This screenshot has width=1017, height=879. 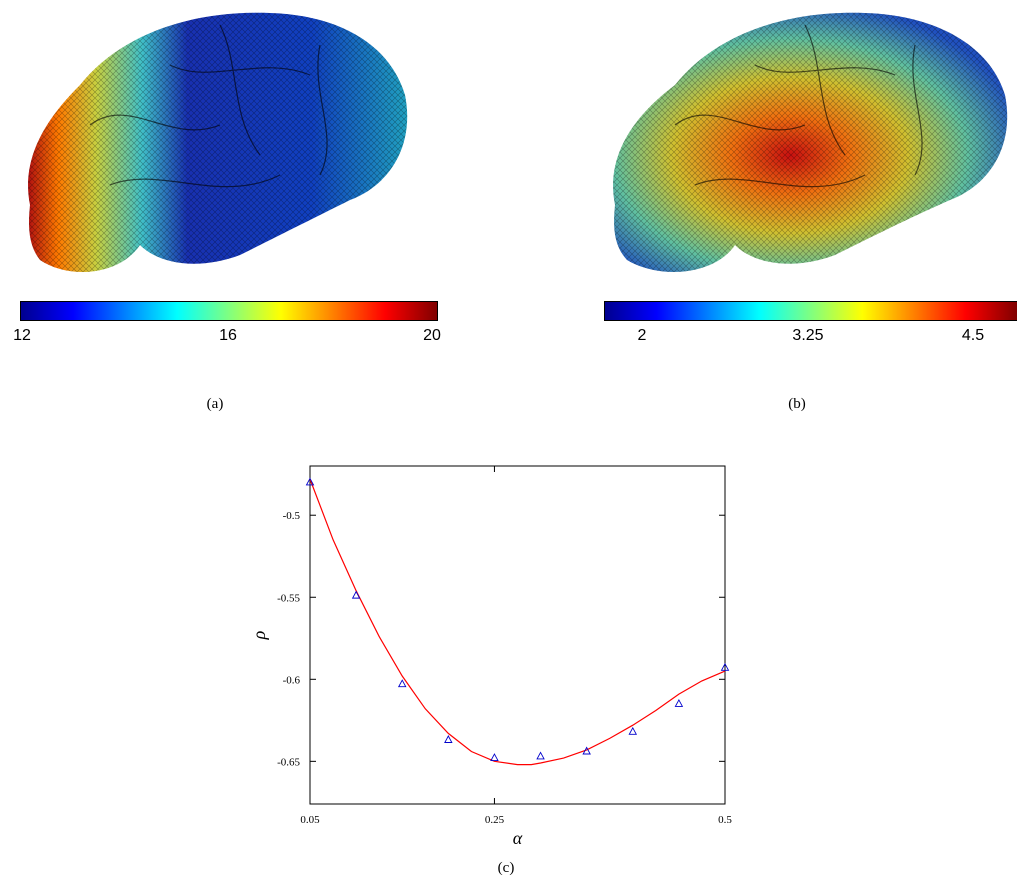 I want to click on brain-surface-map-a, so click(x=218, y=142).